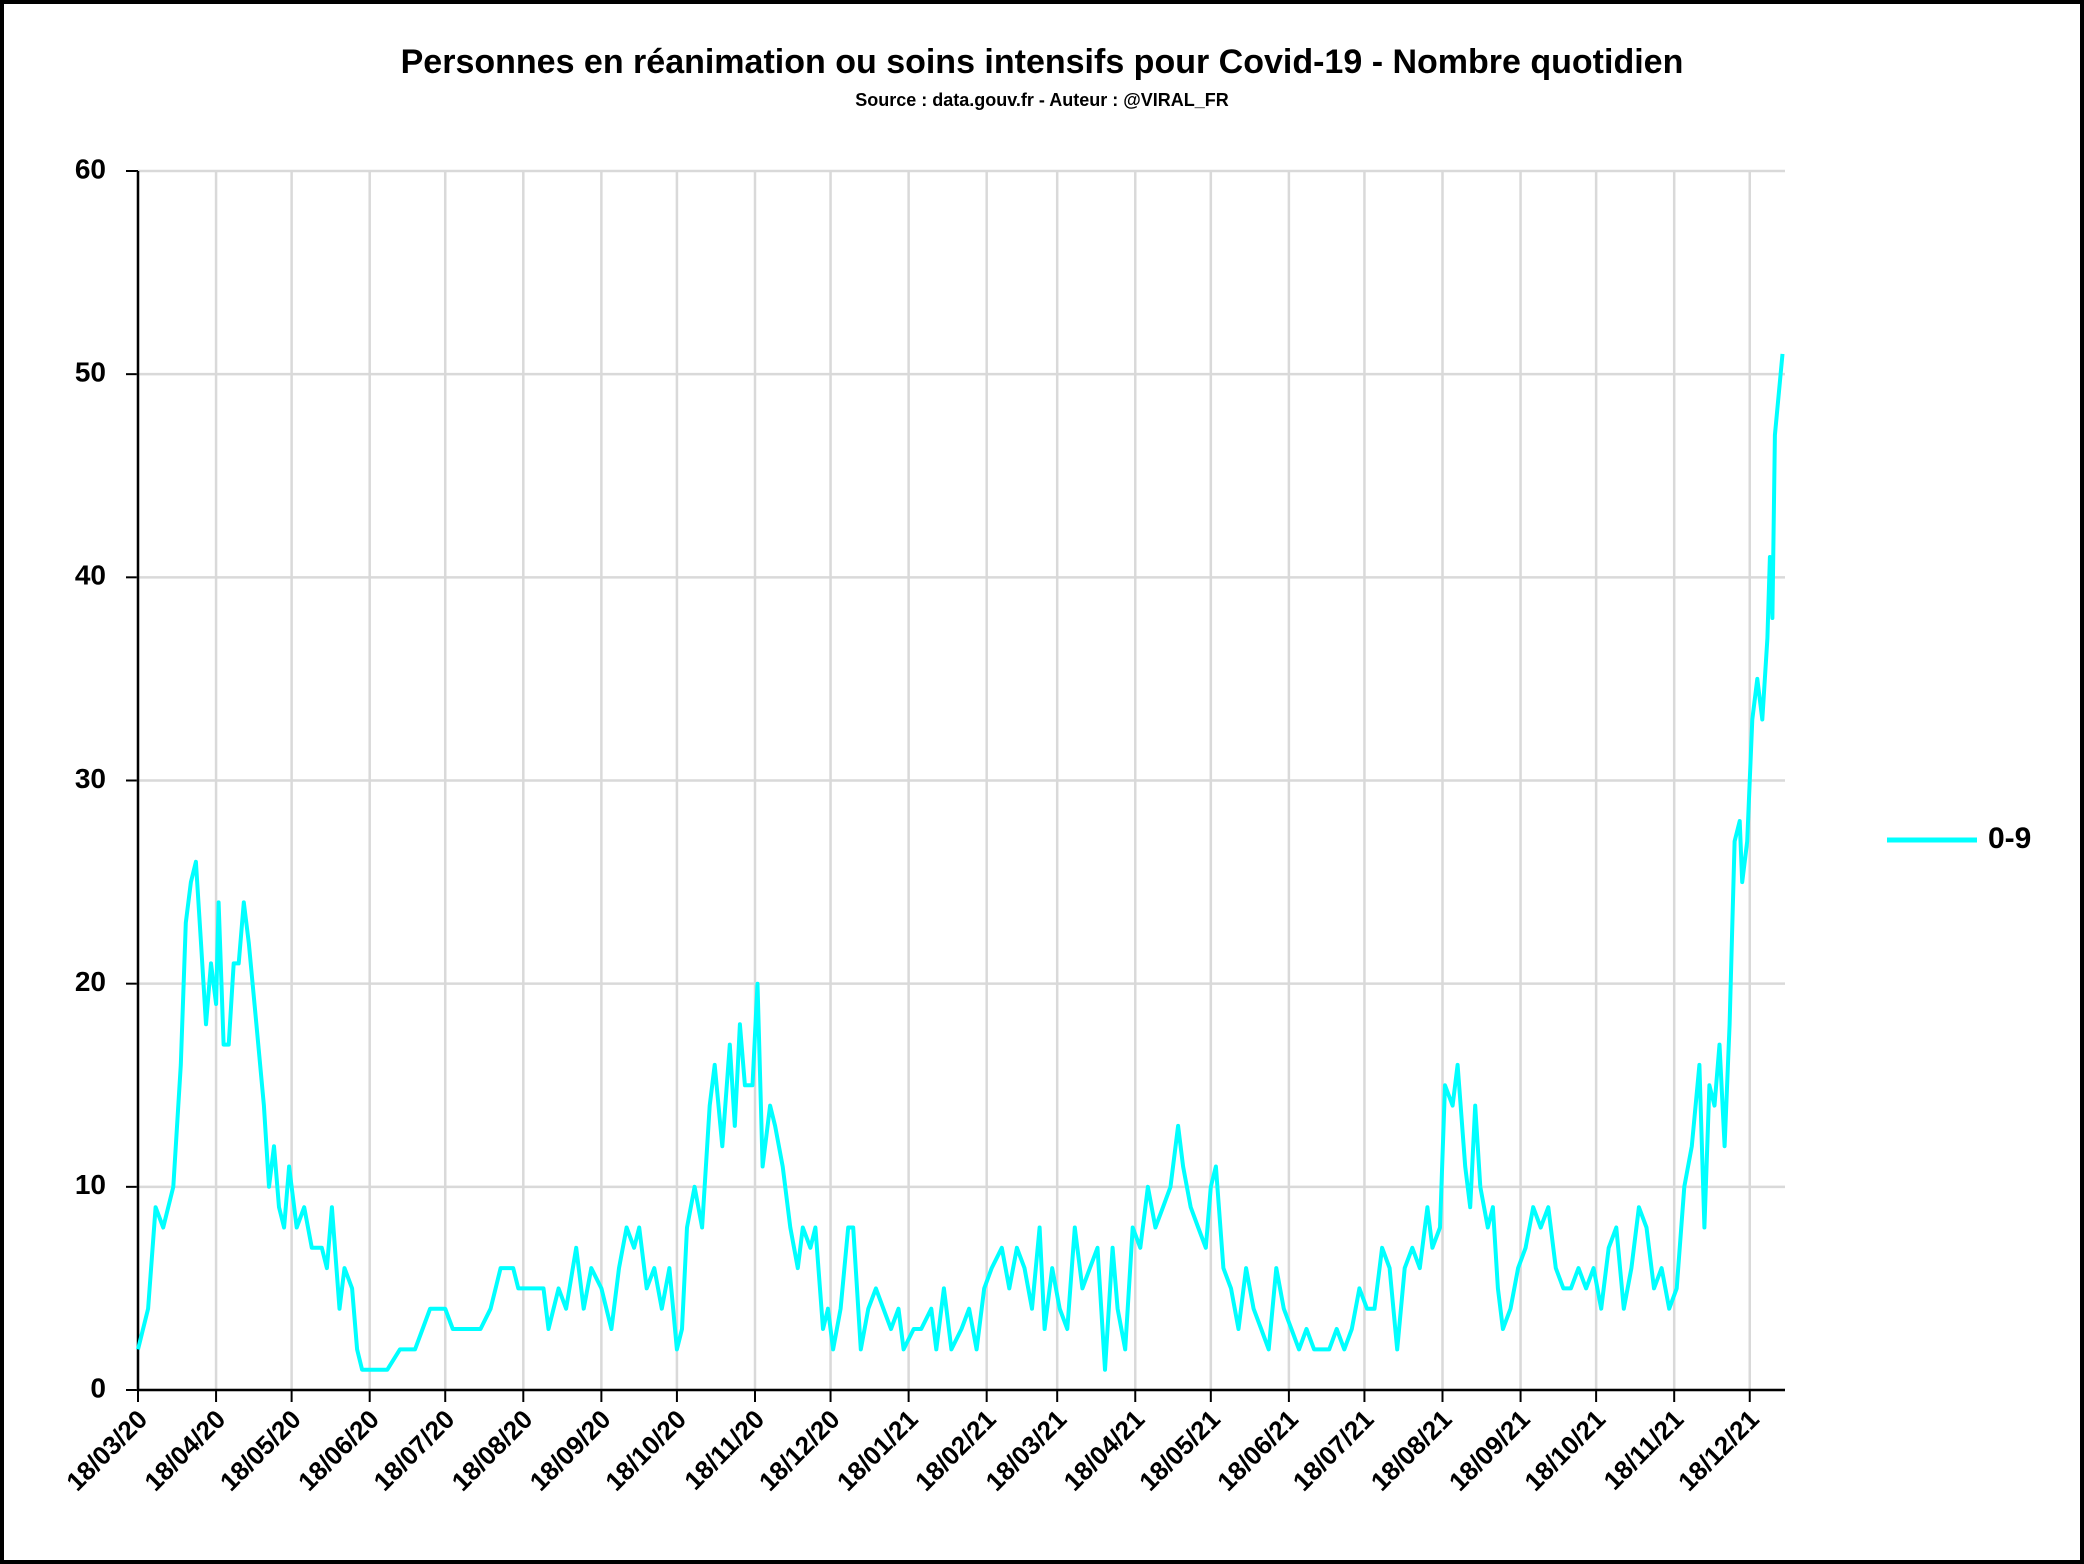  I want to click on y-tick-label: 40, so click(90, 575).